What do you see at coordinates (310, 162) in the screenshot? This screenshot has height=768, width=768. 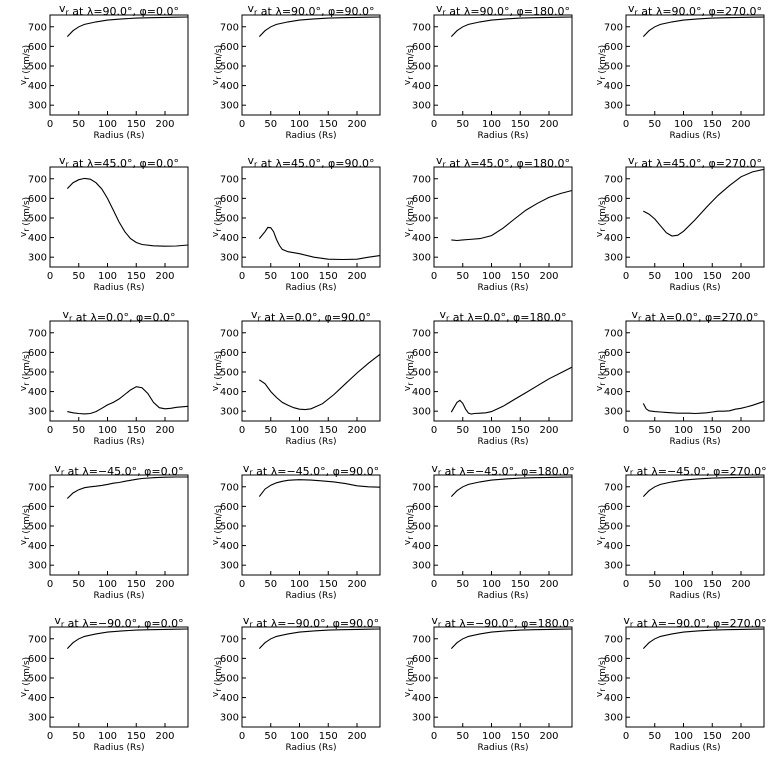 I see `panel-title: vr at λ=45.0°, φ=90.0°` at bounding box center [310, 162].